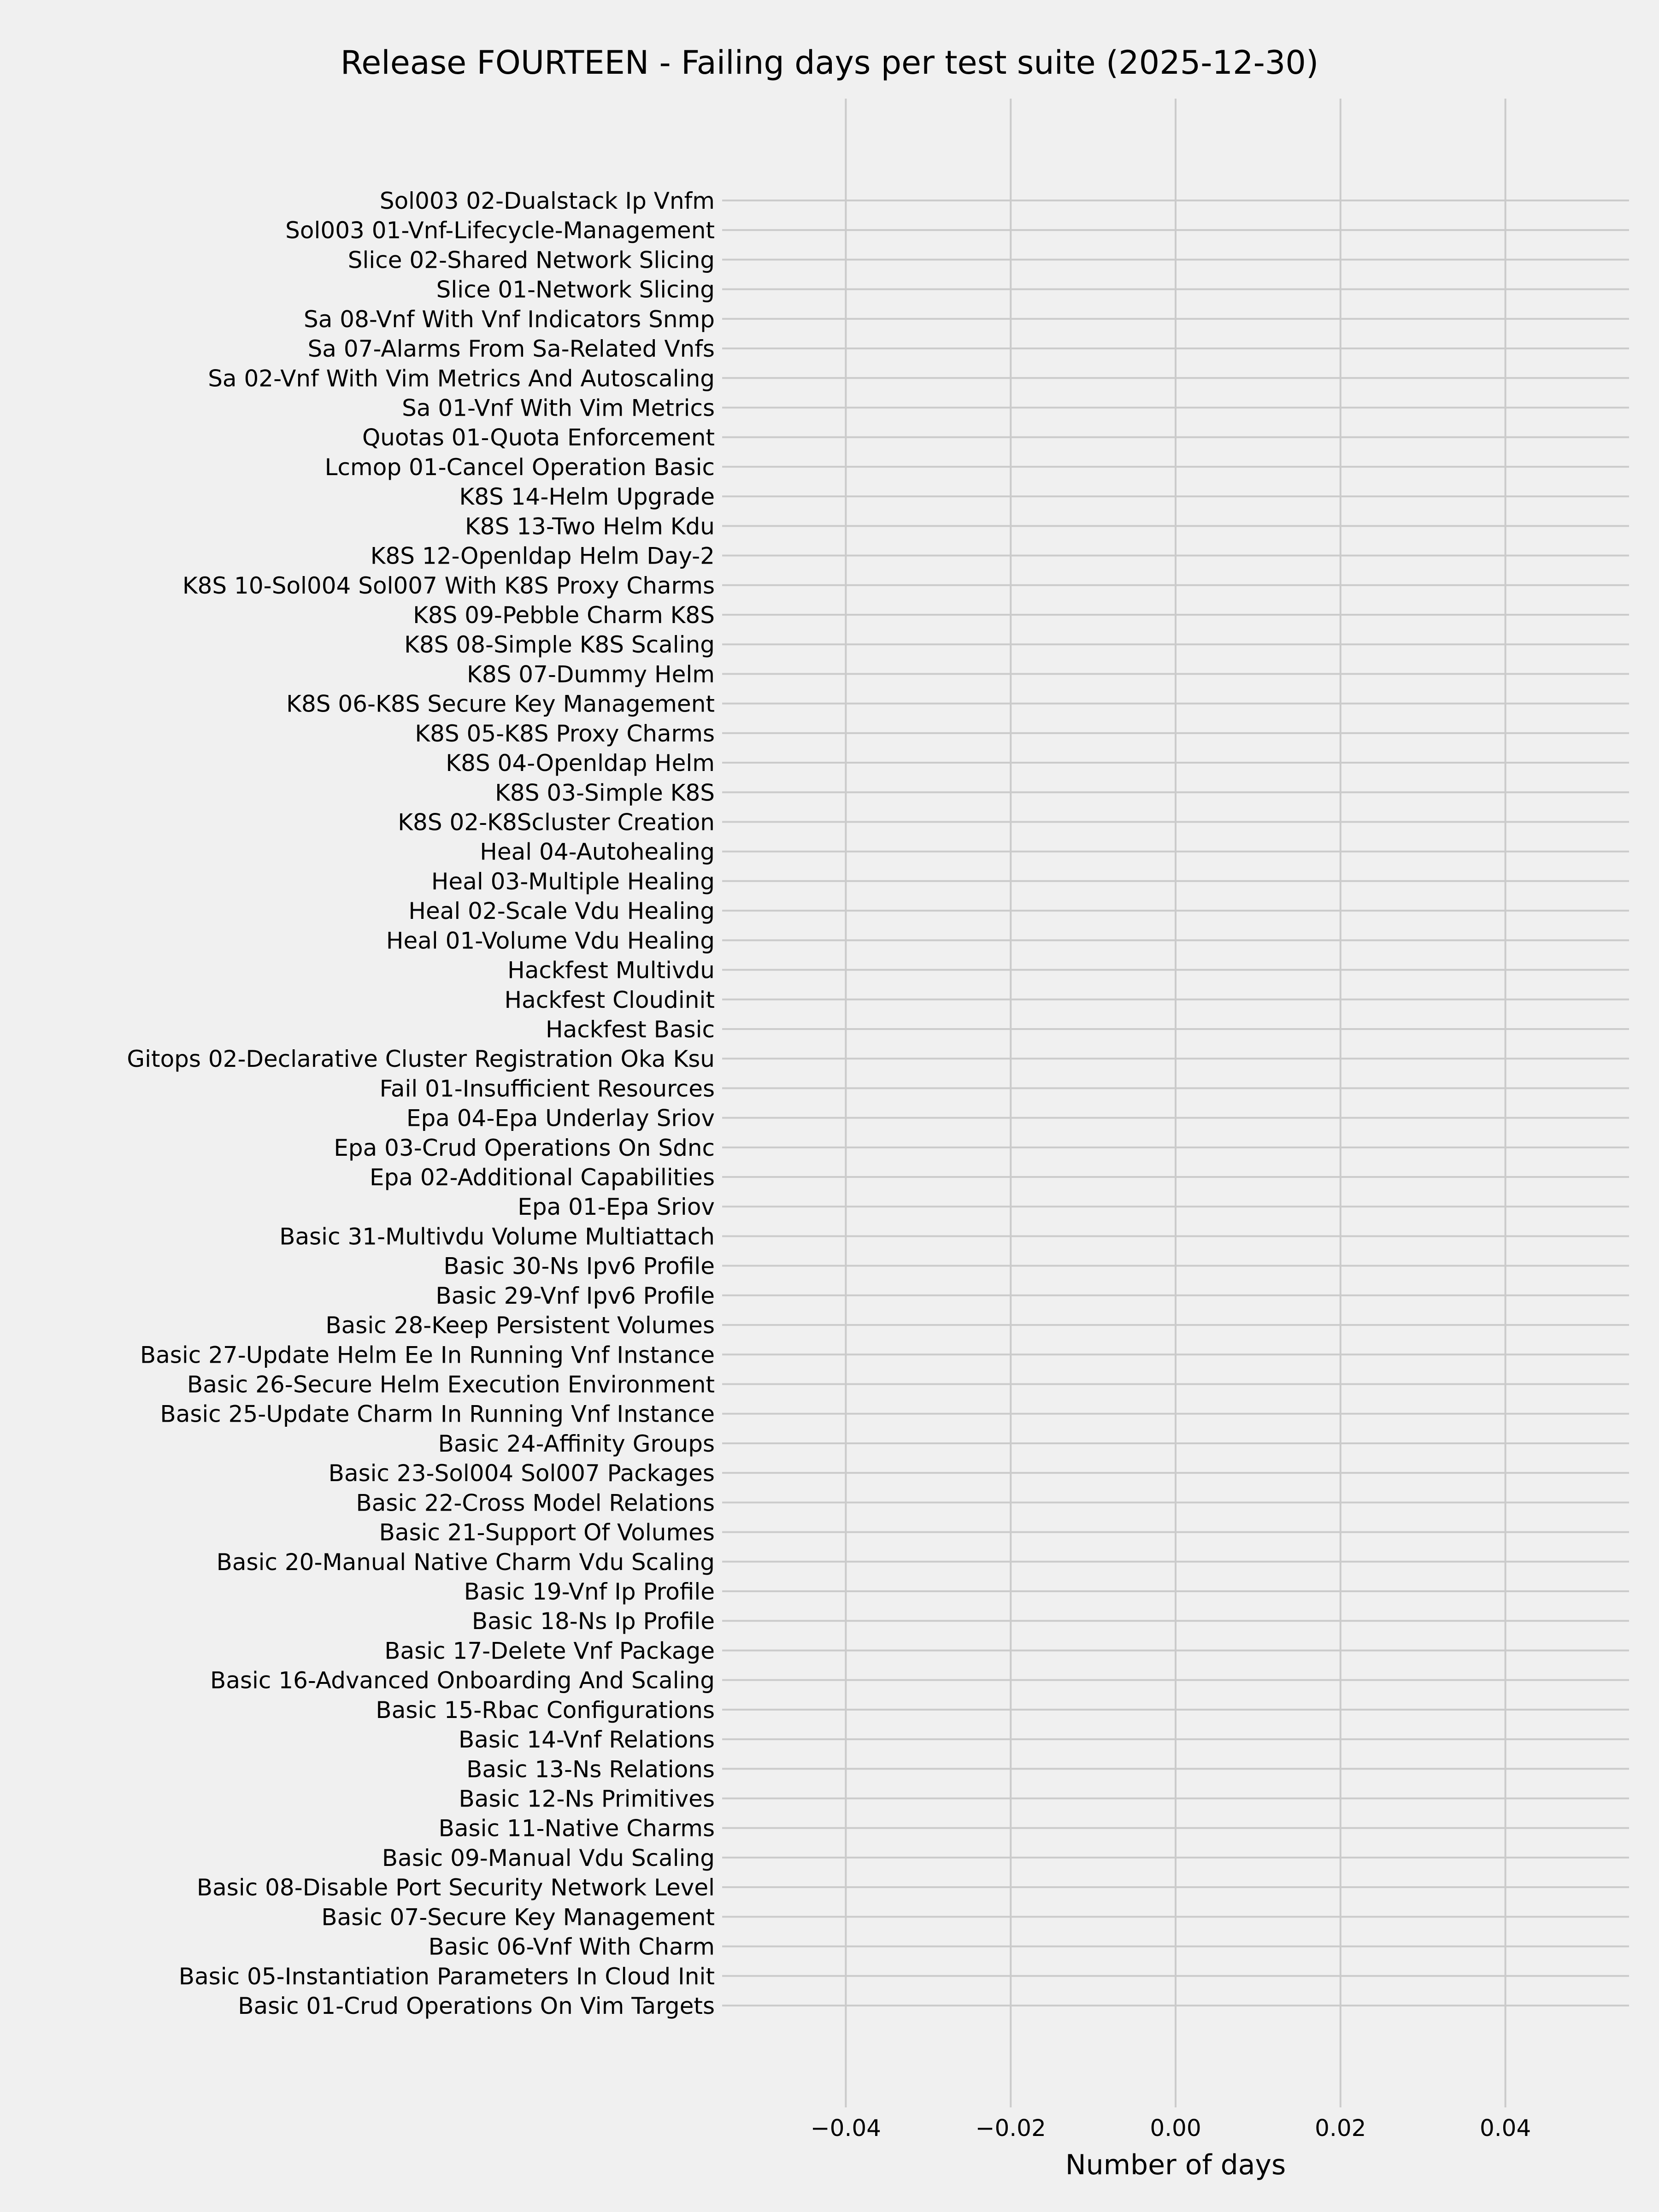 The image size is (1659, 2212). Describe the element at coordinates (846, 2128) in the screenshot. I see `x-tick-label: −0.04` at that location.